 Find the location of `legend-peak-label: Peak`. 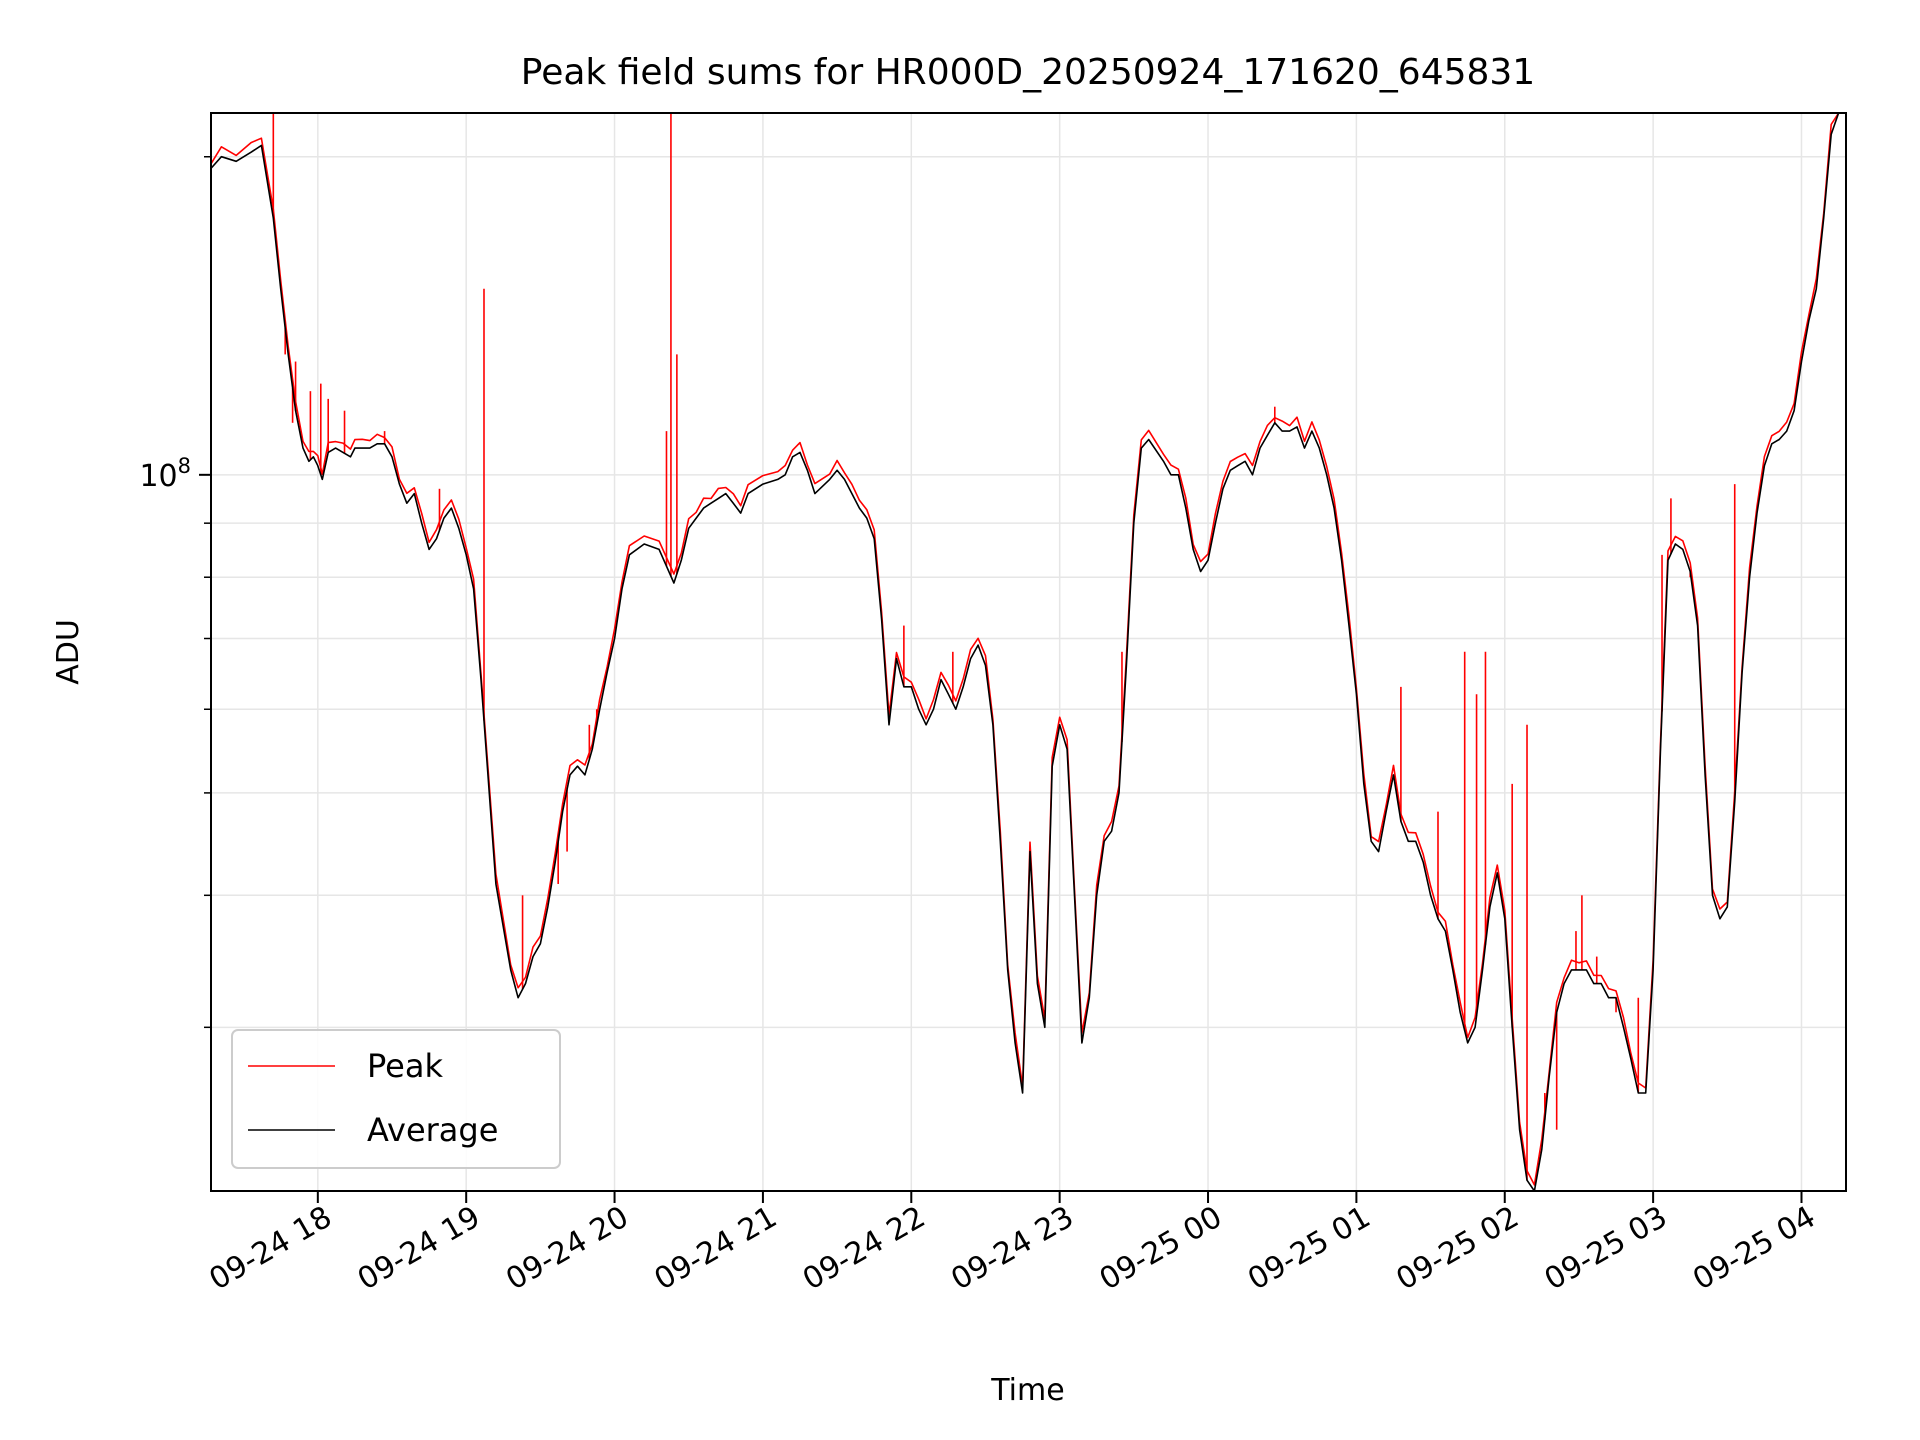

legend-peak-label: Peak is located at coordinates (405, 1066).